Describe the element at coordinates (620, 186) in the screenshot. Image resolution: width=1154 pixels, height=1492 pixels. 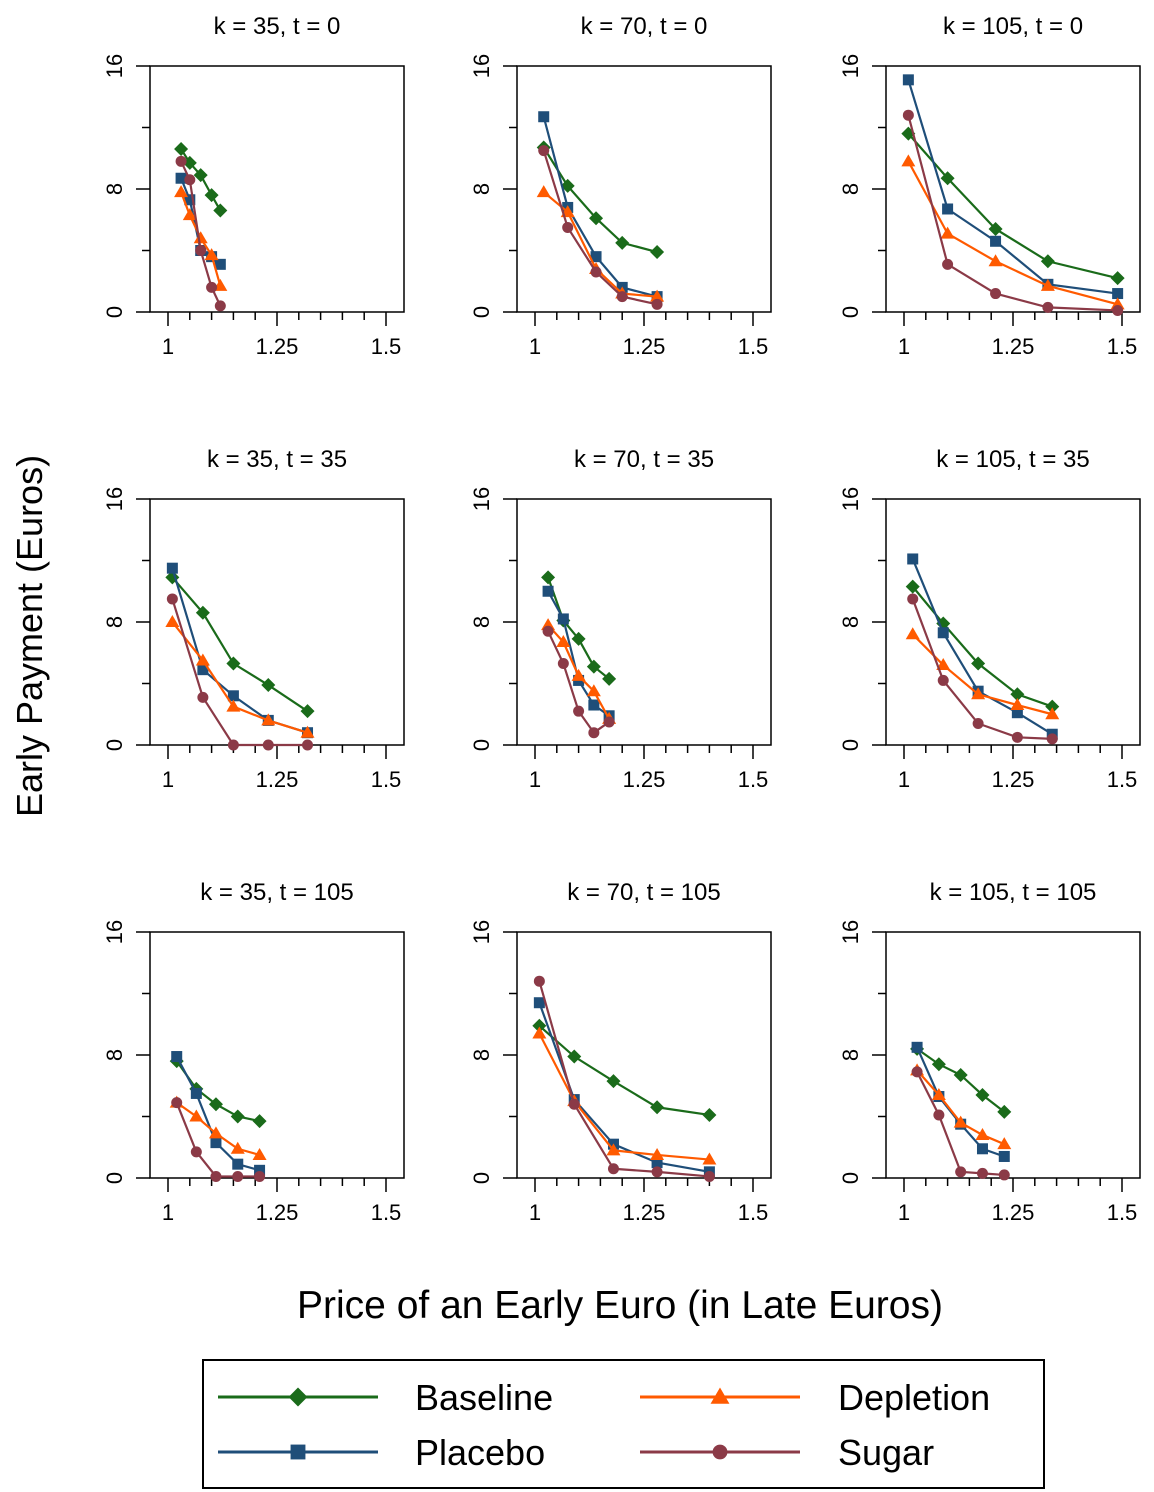
I see `panel-k-70-t-0: k = 70, t = 0 0 8 16 1 1.25 1.5` at that location.